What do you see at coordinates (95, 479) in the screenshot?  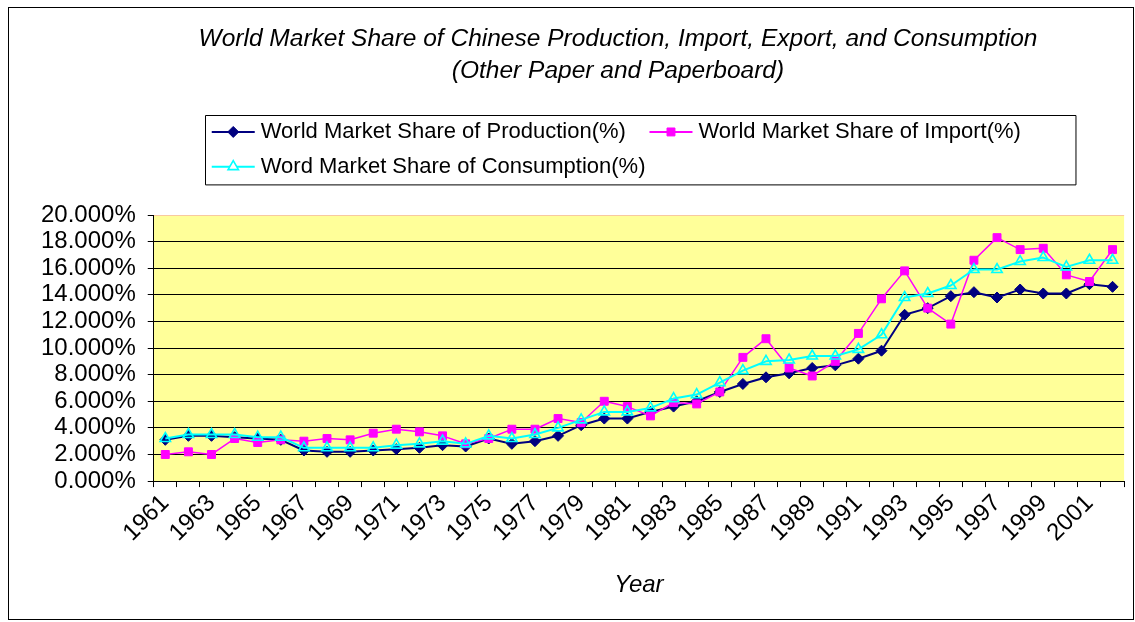 I see `y-tick-label: 0.000%` at bounding box center [95, 479].